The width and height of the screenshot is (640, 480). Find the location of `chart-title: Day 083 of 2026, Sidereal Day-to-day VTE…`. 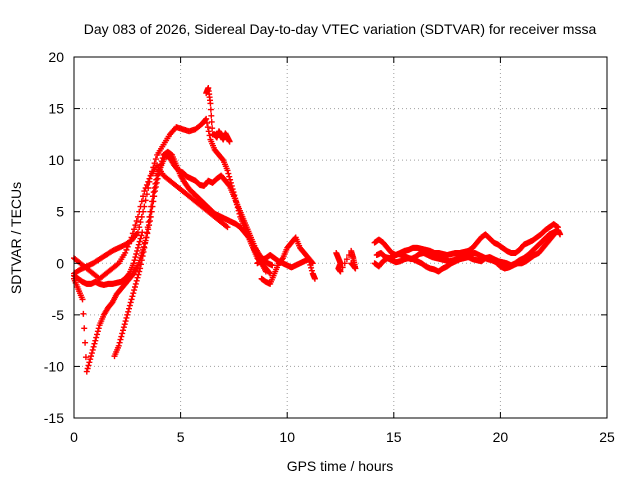

chart-title: Day 083 of 2026, Sidereal Day-to-day VTE… is located at coordinates (340, 29).